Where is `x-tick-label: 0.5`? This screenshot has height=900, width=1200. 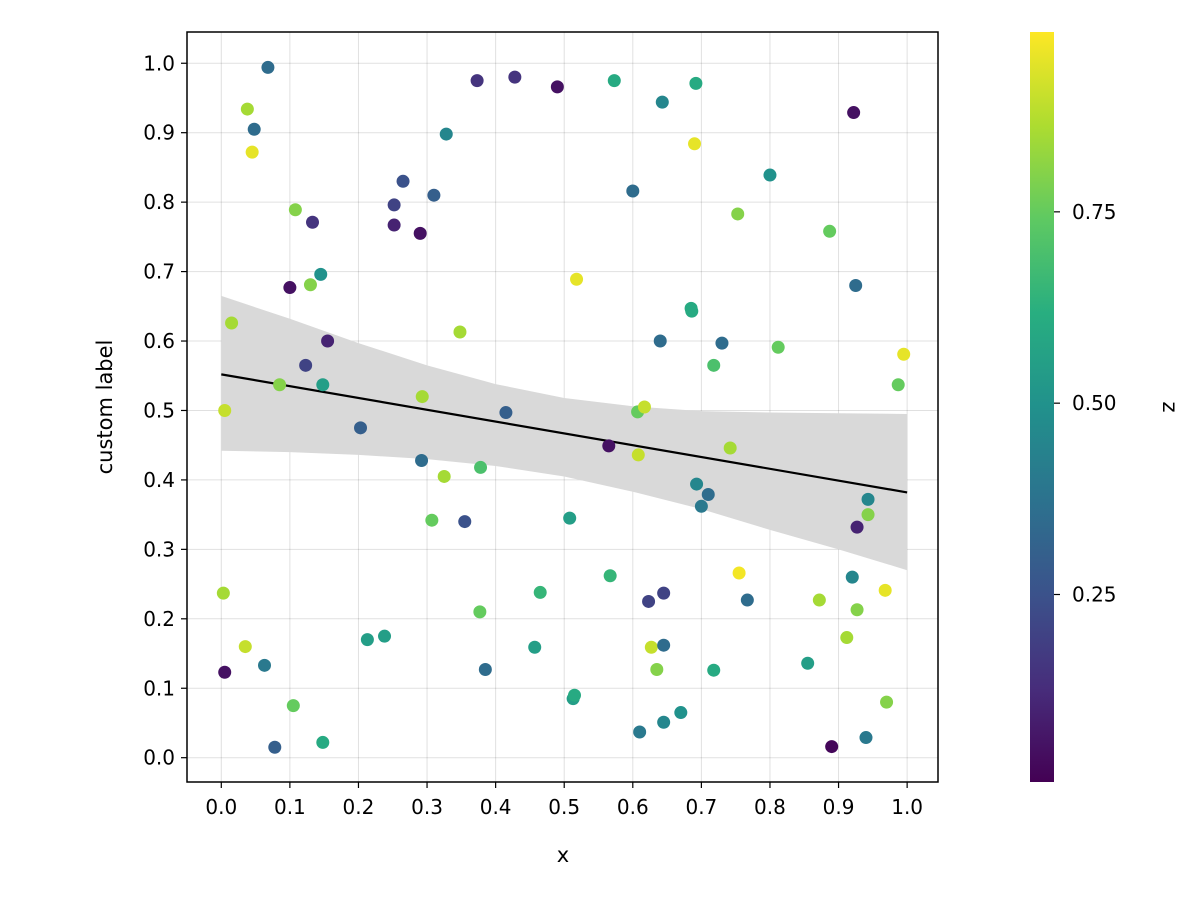
x-tick-label: 0.5 is located at coordinates (564, 807).